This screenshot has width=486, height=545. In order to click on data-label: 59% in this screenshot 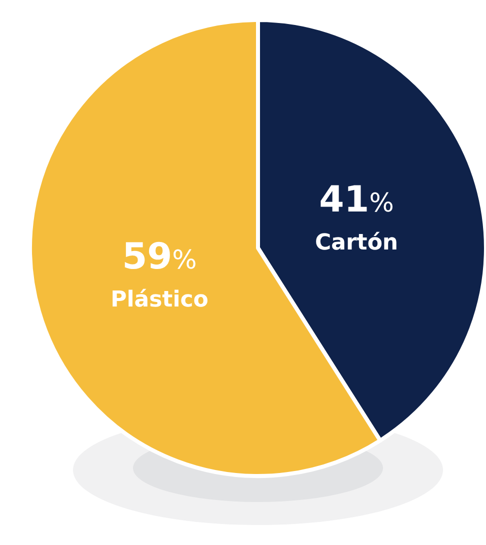, I will do `click(159, 257)`.